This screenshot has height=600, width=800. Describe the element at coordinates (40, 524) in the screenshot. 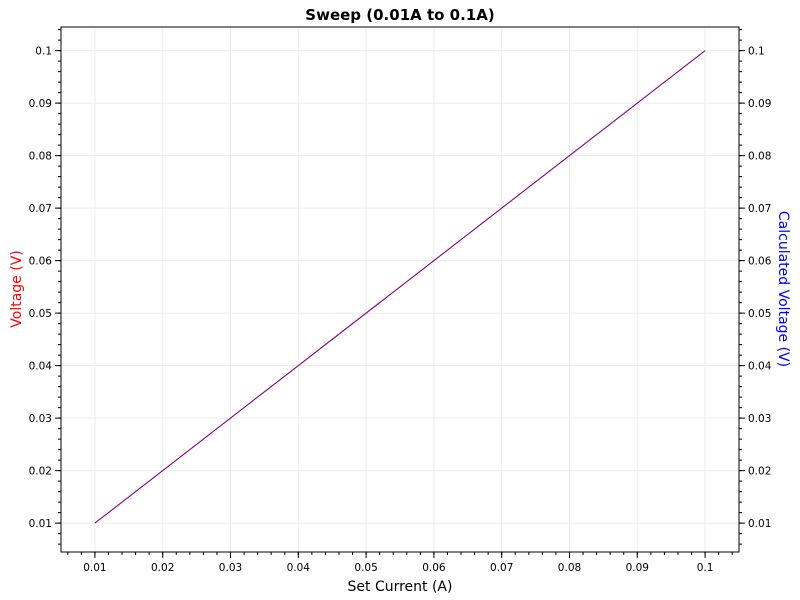

I see `y-tick-label-left: 0.01` at that location.